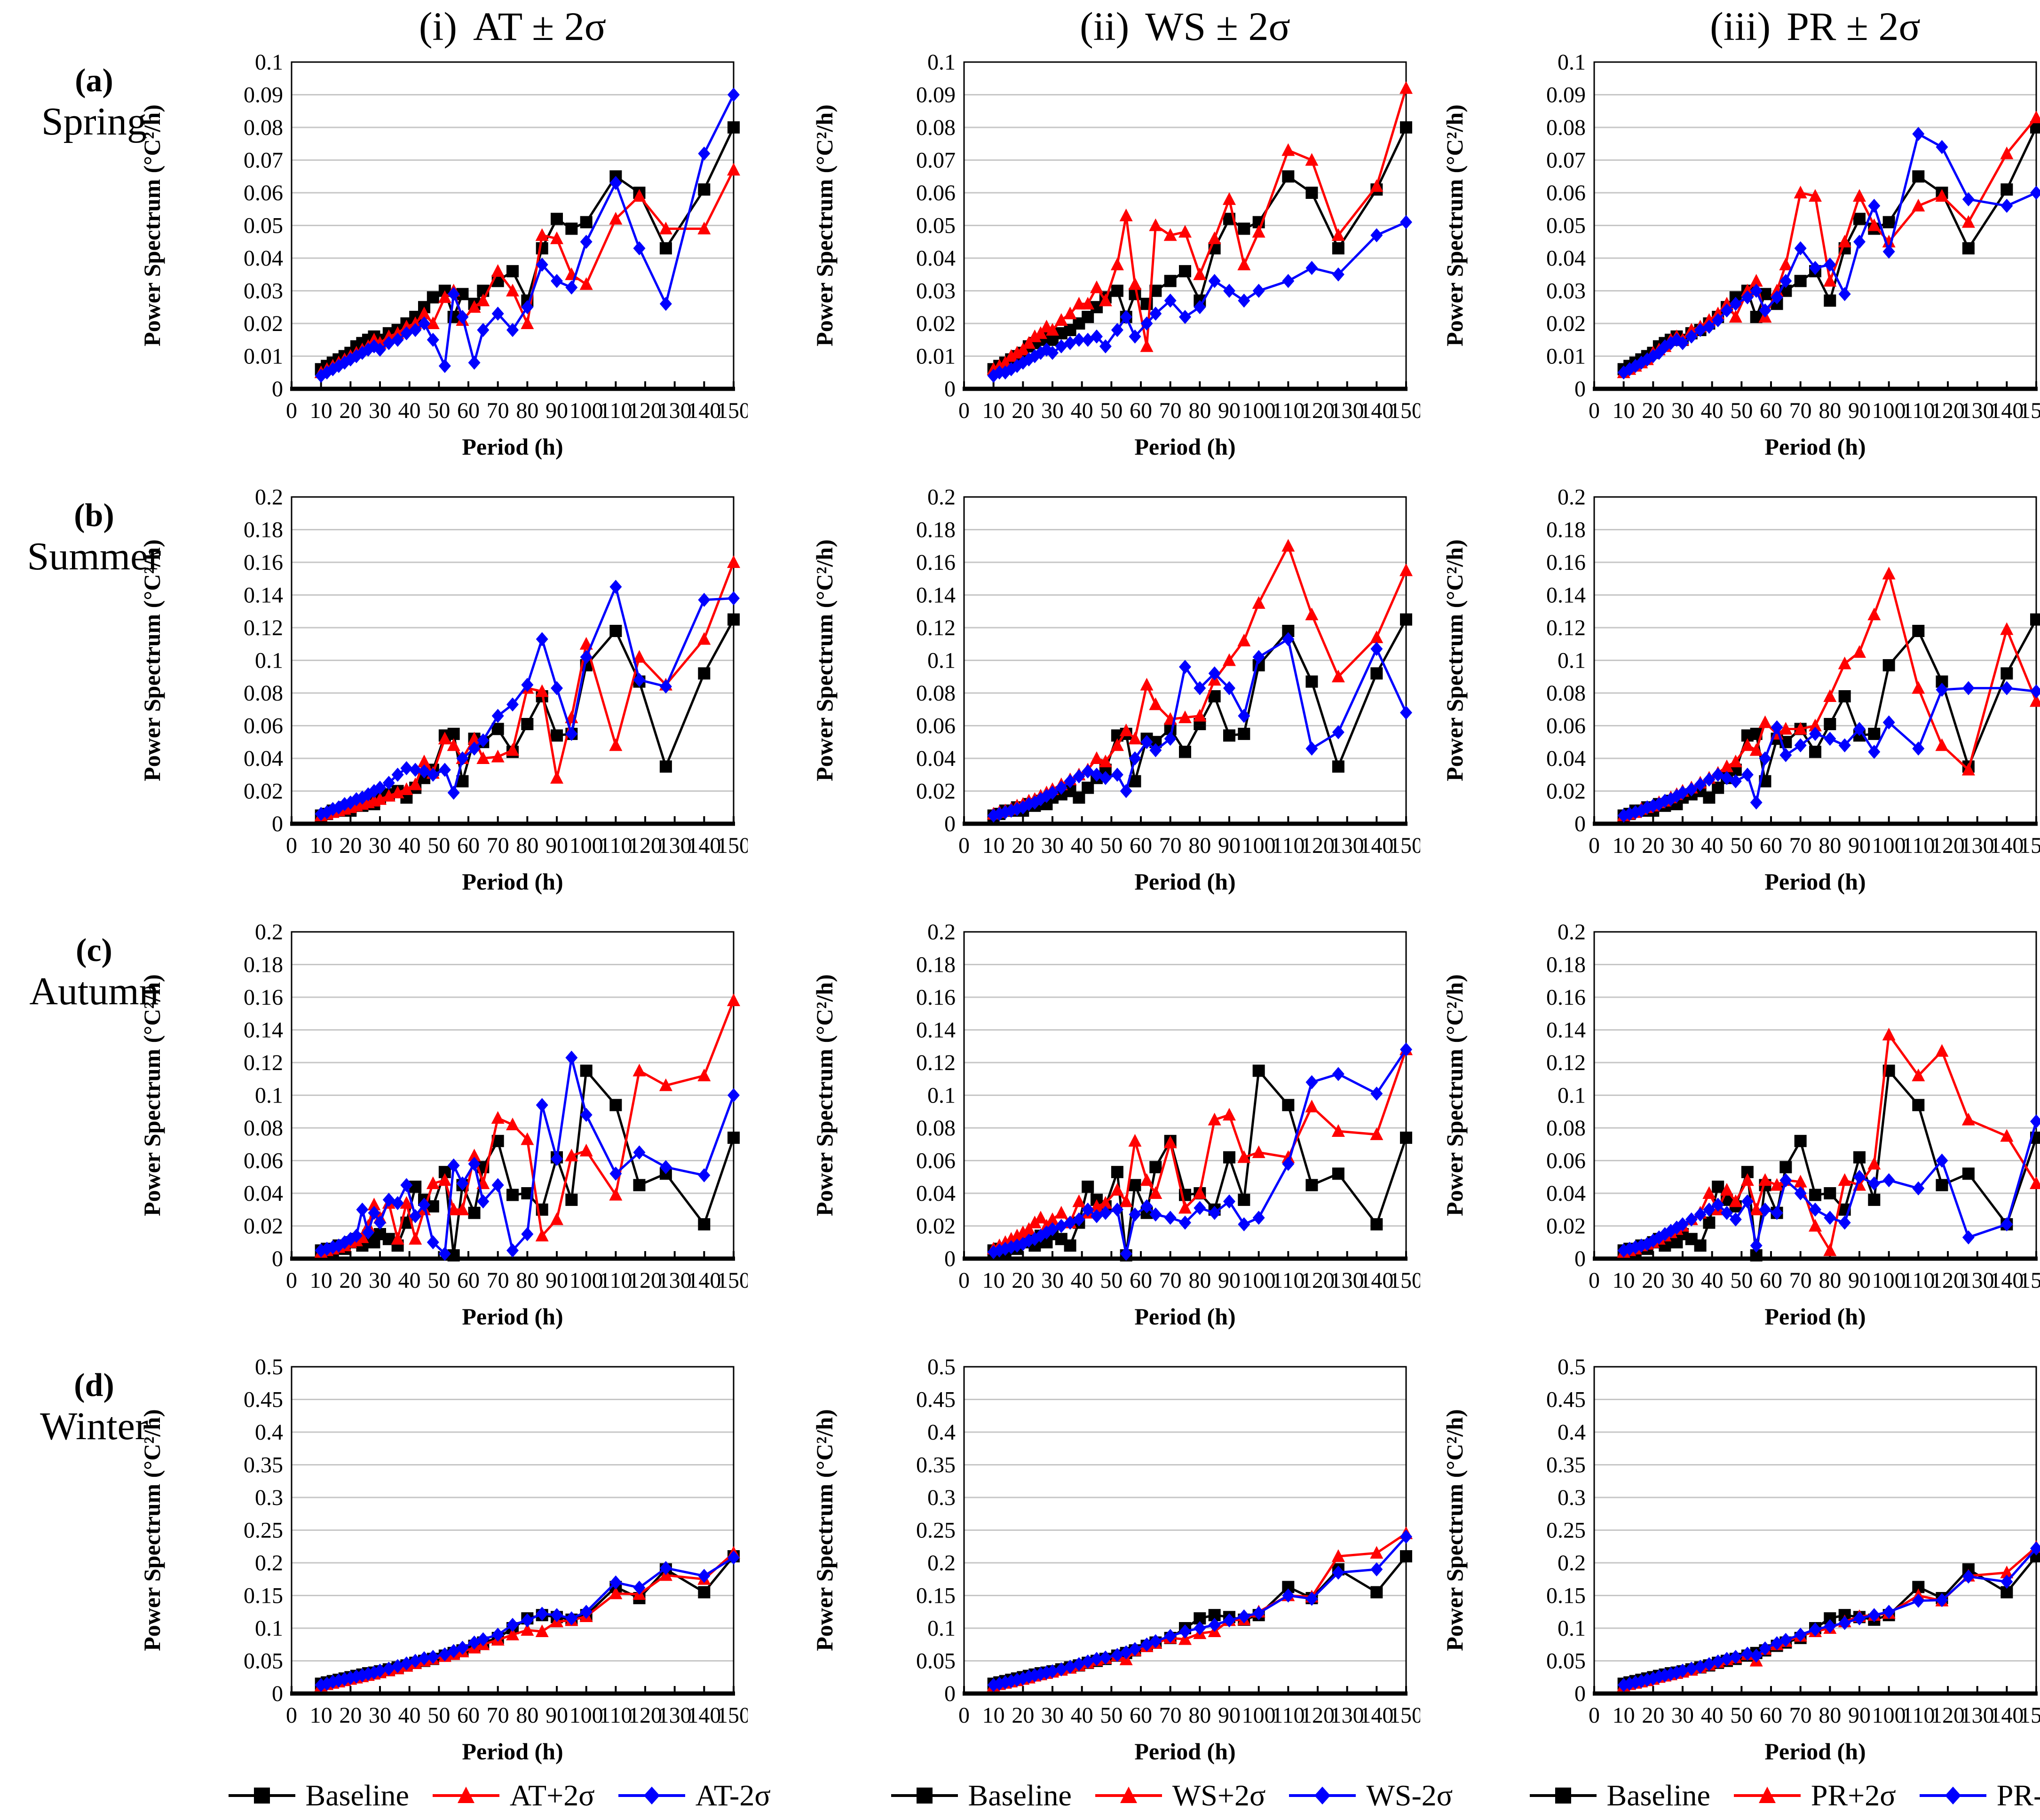  I want to click on legend-entry-baseline: Baseline, so click(980, 1795).